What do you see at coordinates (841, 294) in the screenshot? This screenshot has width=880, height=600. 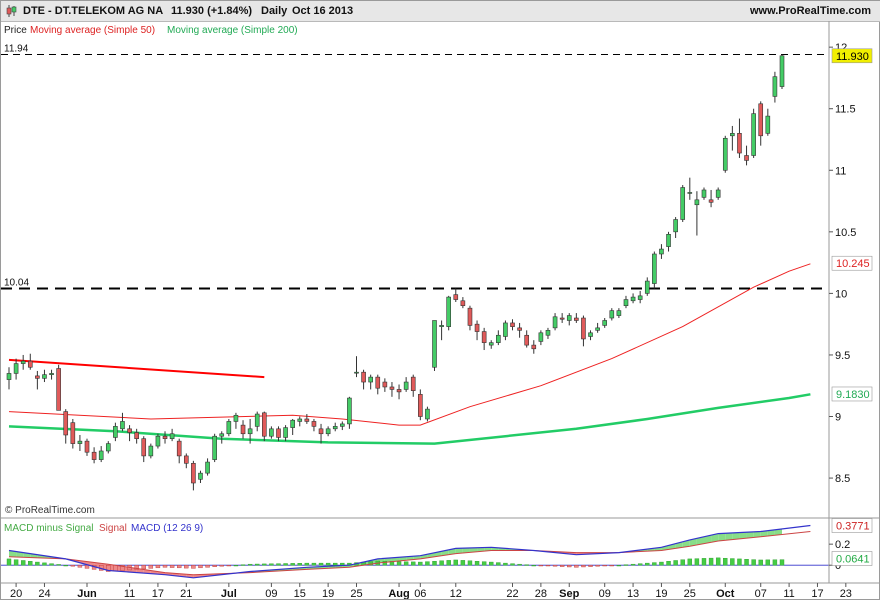 I see `y-tick-label: 10` at bounding box center [841, 294].